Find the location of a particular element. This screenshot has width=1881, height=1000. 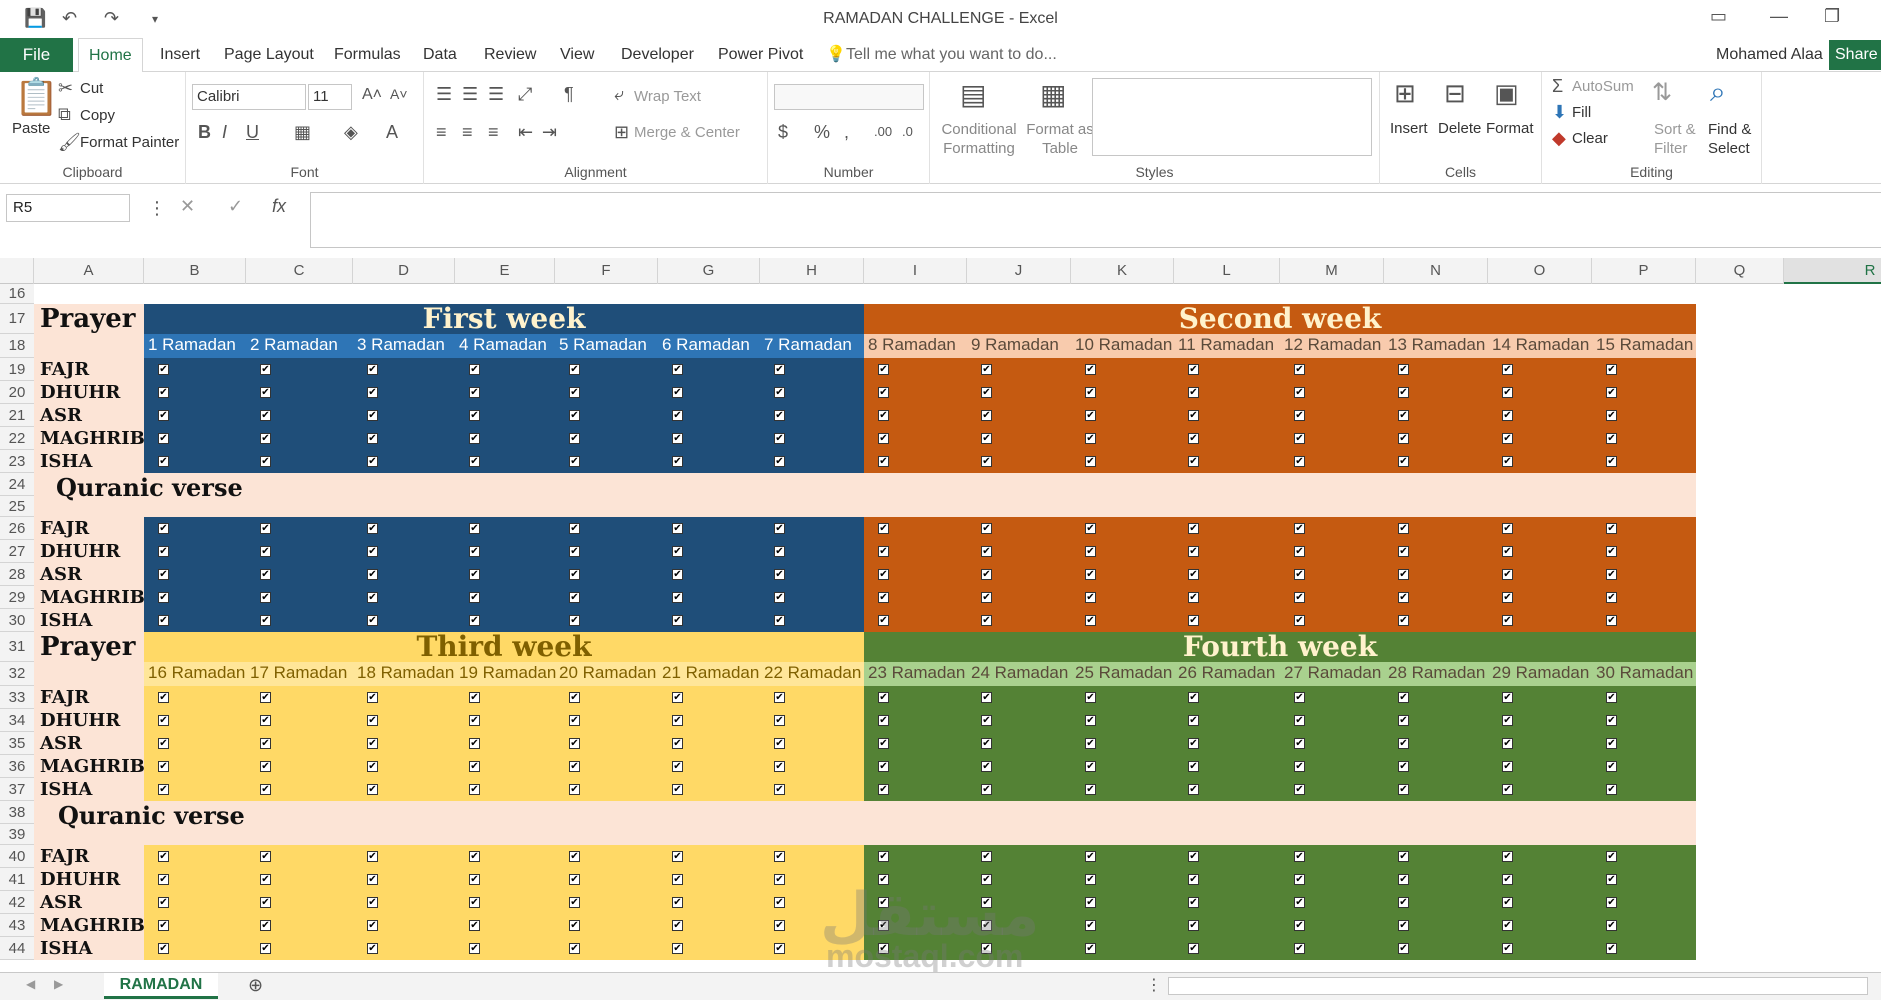

text-direction-icon: ¶ is located at coordinates (569, 94).